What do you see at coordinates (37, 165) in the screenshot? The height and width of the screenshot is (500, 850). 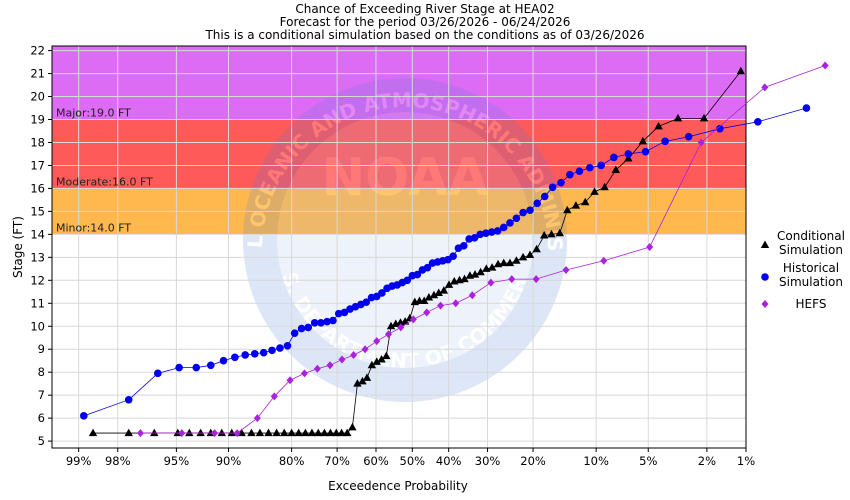 I see `y-tick-label: 17` at bounding box center [37, 165].